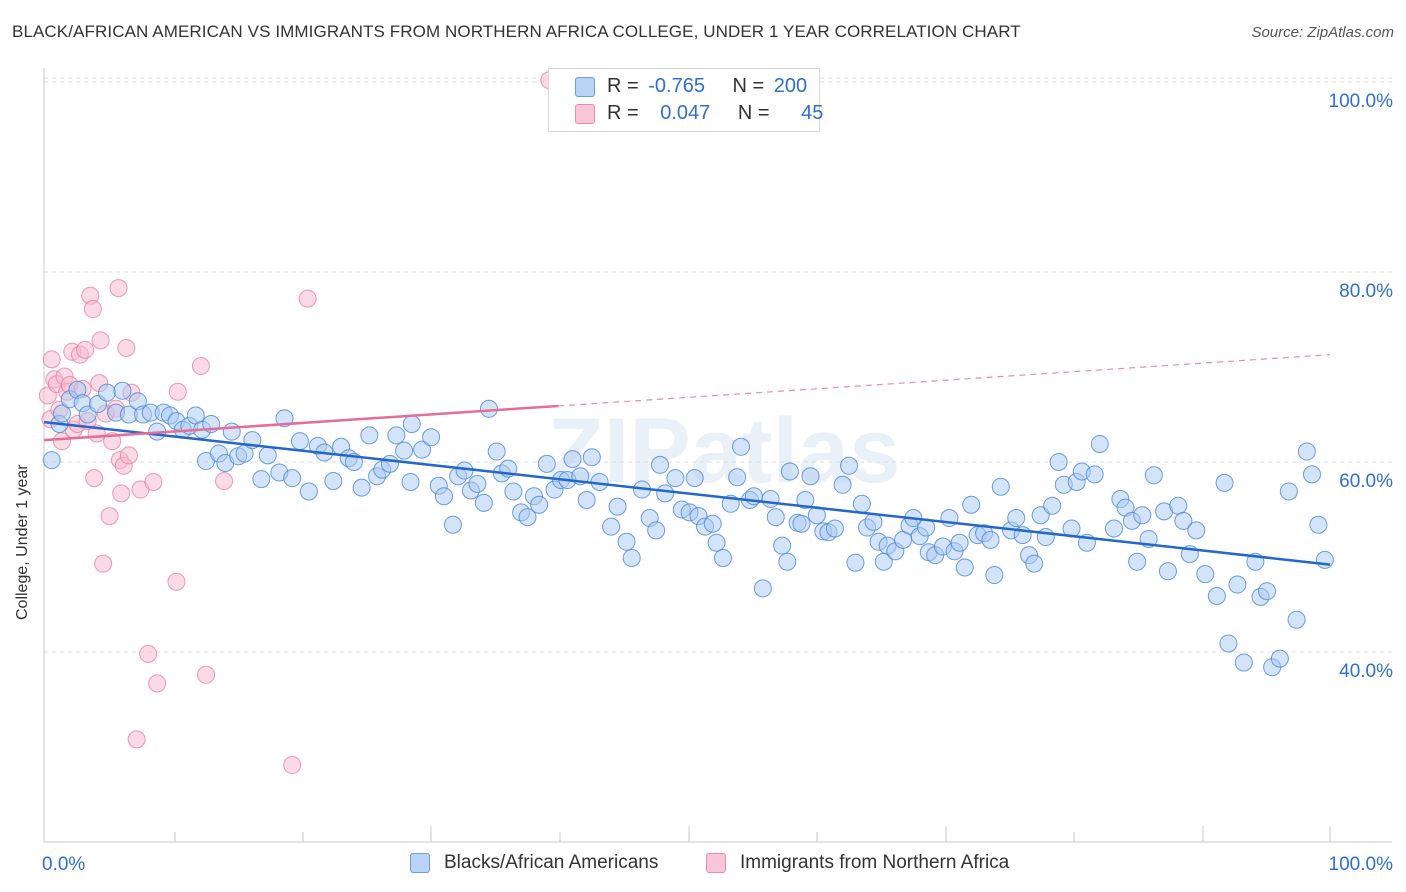 This screenshot has width=1406, height=892. I want to click on legend-swatch-blue, so click(585, 87).